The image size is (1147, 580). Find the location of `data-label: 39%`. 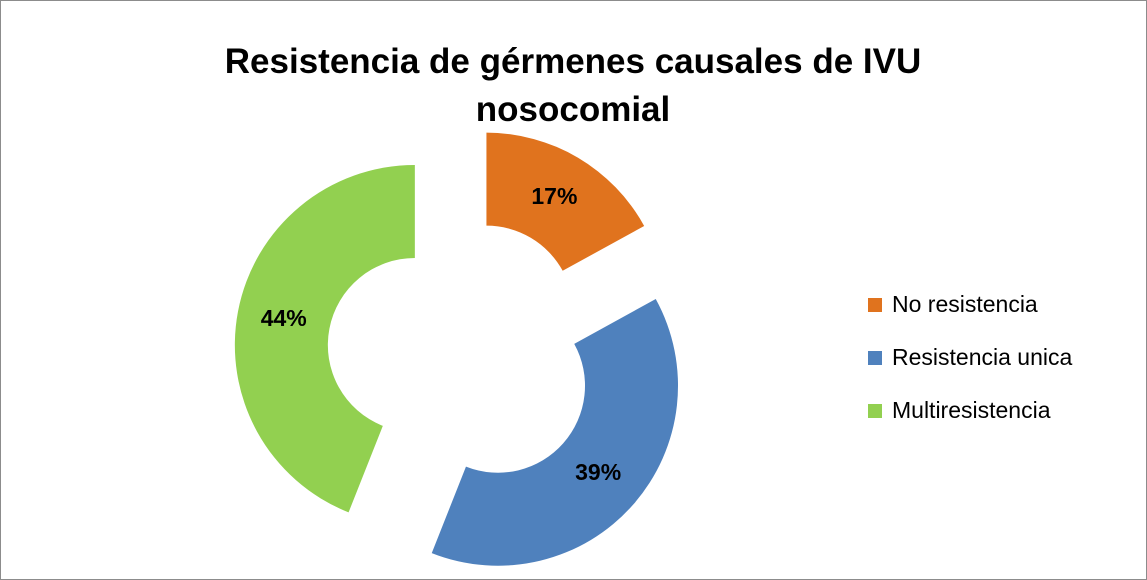

data-label: 39% is located at coordinates (598, 472).